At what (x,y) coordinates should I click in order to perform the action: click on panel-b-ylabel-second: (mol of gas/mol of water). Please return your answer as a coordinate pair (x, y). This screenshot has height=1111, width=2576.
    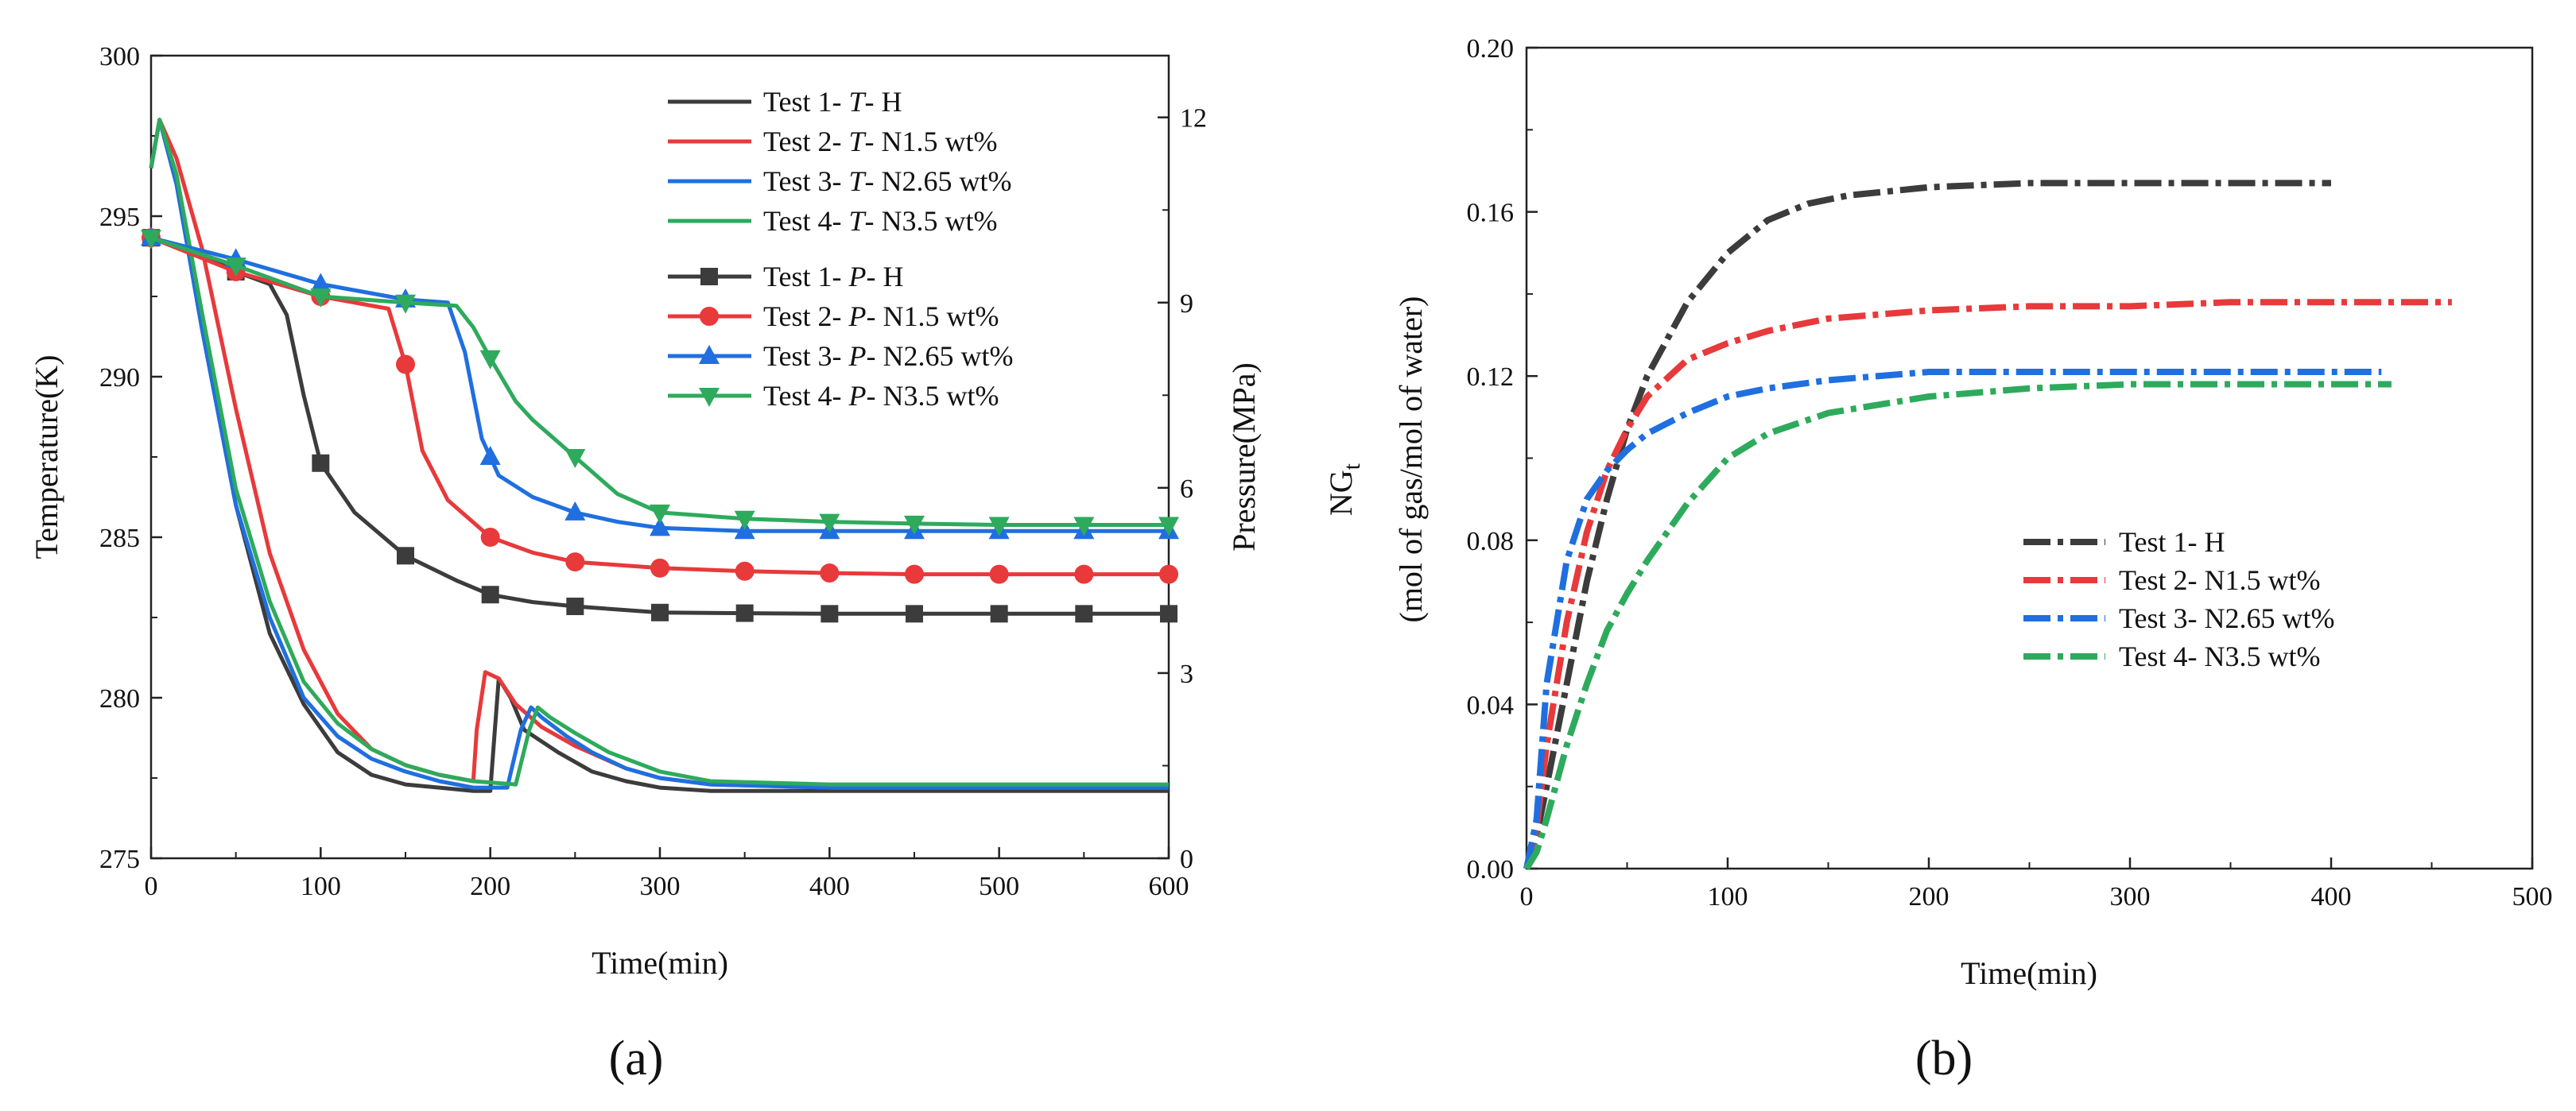
    Looking at the image, I should click on (1411, 459).